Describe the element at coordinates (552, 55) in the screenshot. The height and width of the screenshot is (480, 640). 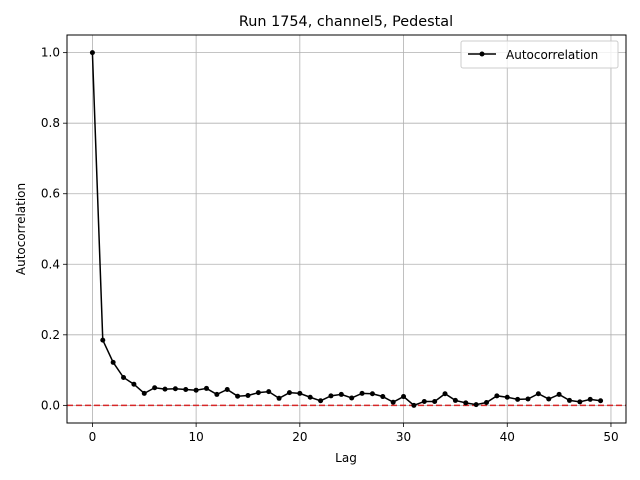
I see `legend-label-autocorrelation: Autocorrelation` at that location.